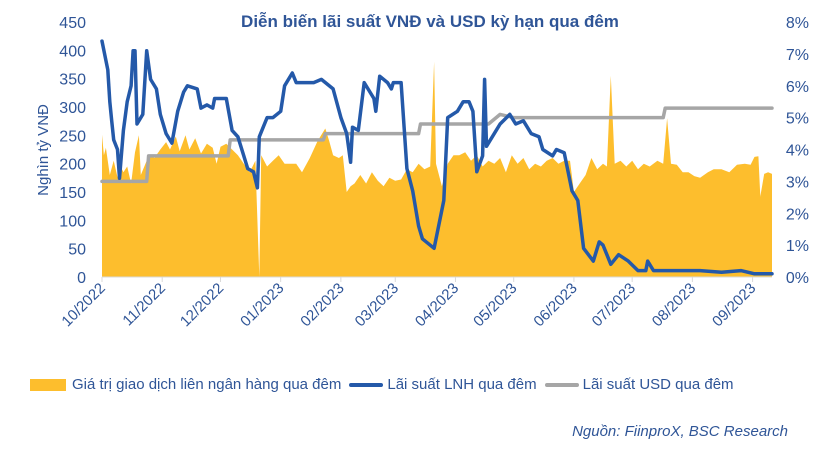 This screenshot has width=820, height=450. I want to click on right-y-tick-label: 5%, so click(797, 119).